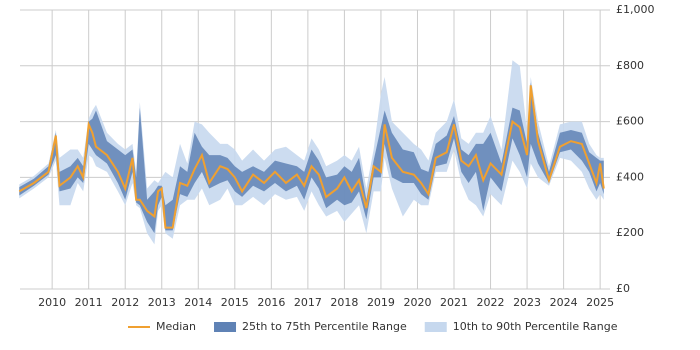 The height and width of the screenshot is (350, 700). I want to click on legend-label: 25th to 75th Percentile Range, so click(324, 326).